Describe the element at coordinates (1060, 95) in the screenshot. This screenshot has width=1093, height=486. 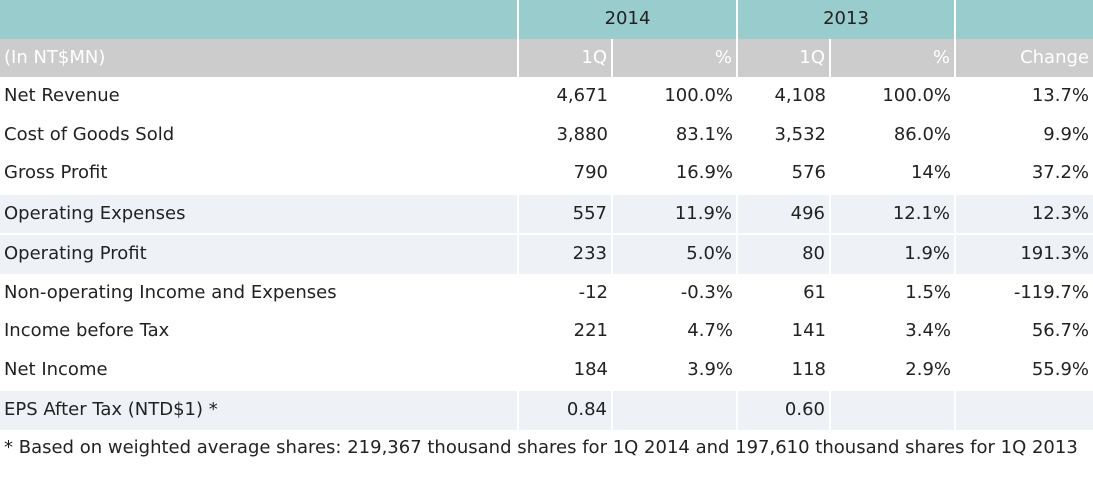
I see `cell-change: 13.7%` at that location.